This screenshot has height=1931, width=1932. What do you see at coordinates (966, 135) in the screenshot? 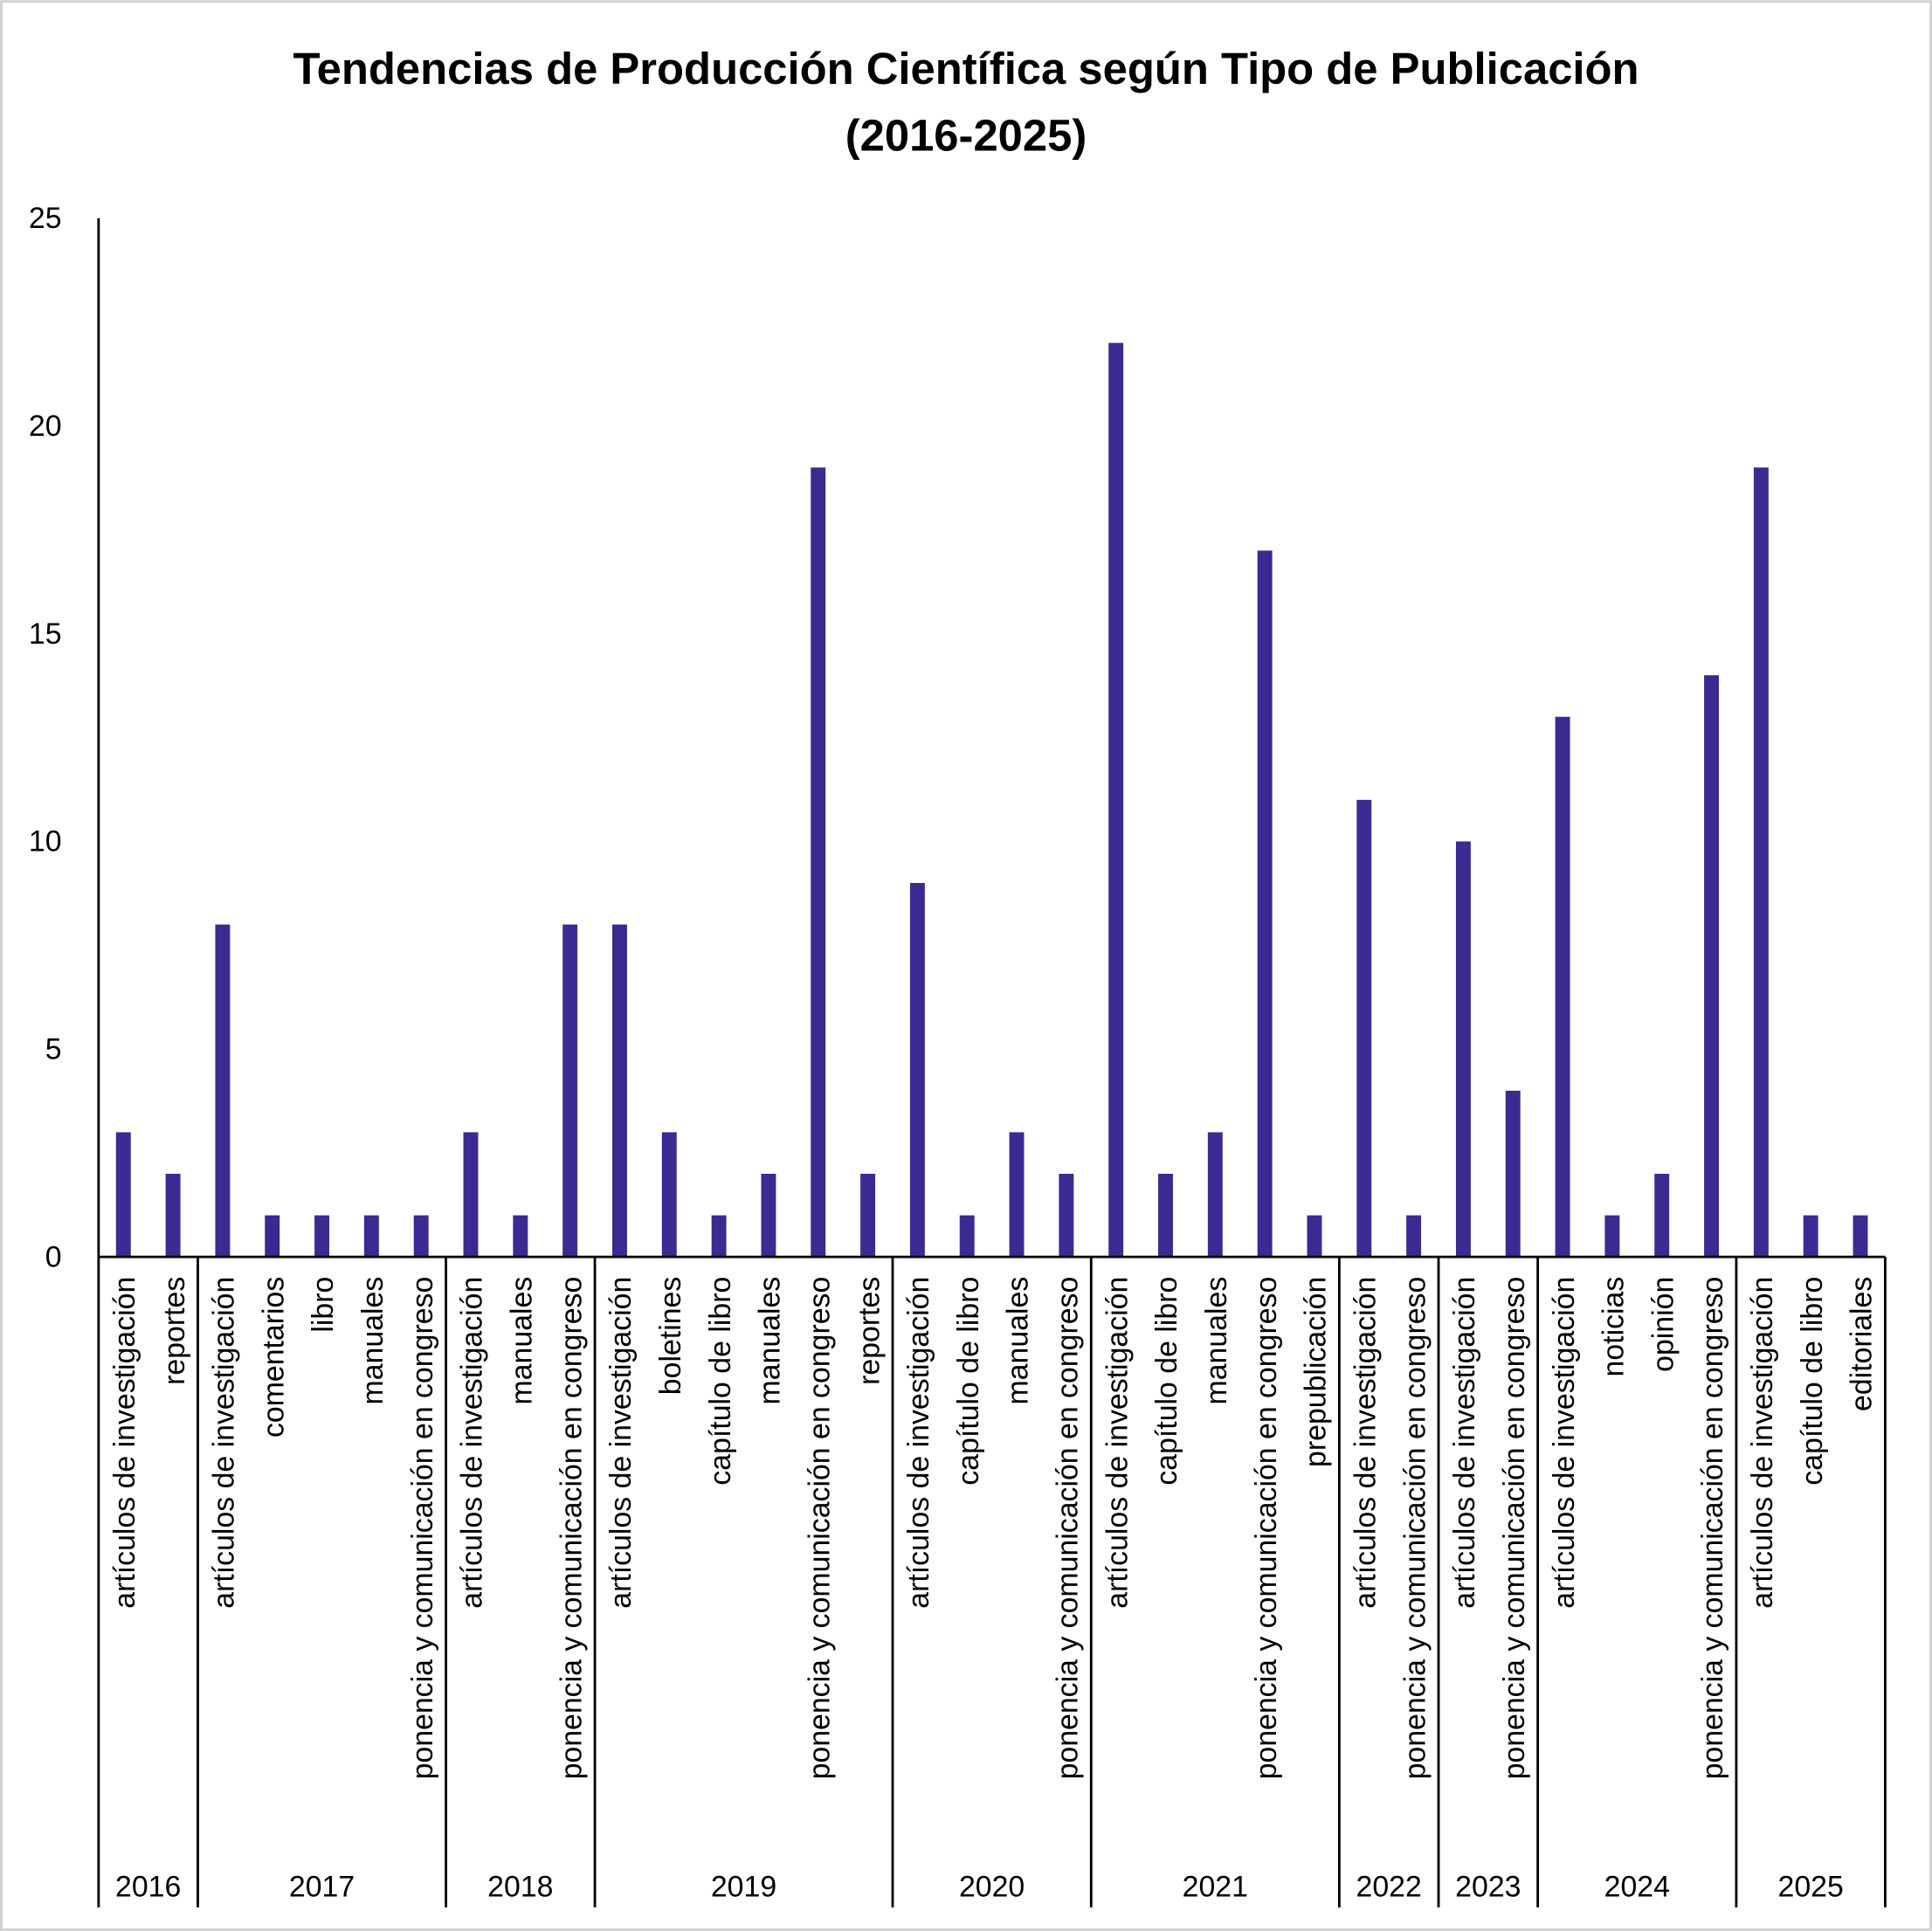
I see `chart-subtitle: (2016-2025)` at bounding box center [966, 135].